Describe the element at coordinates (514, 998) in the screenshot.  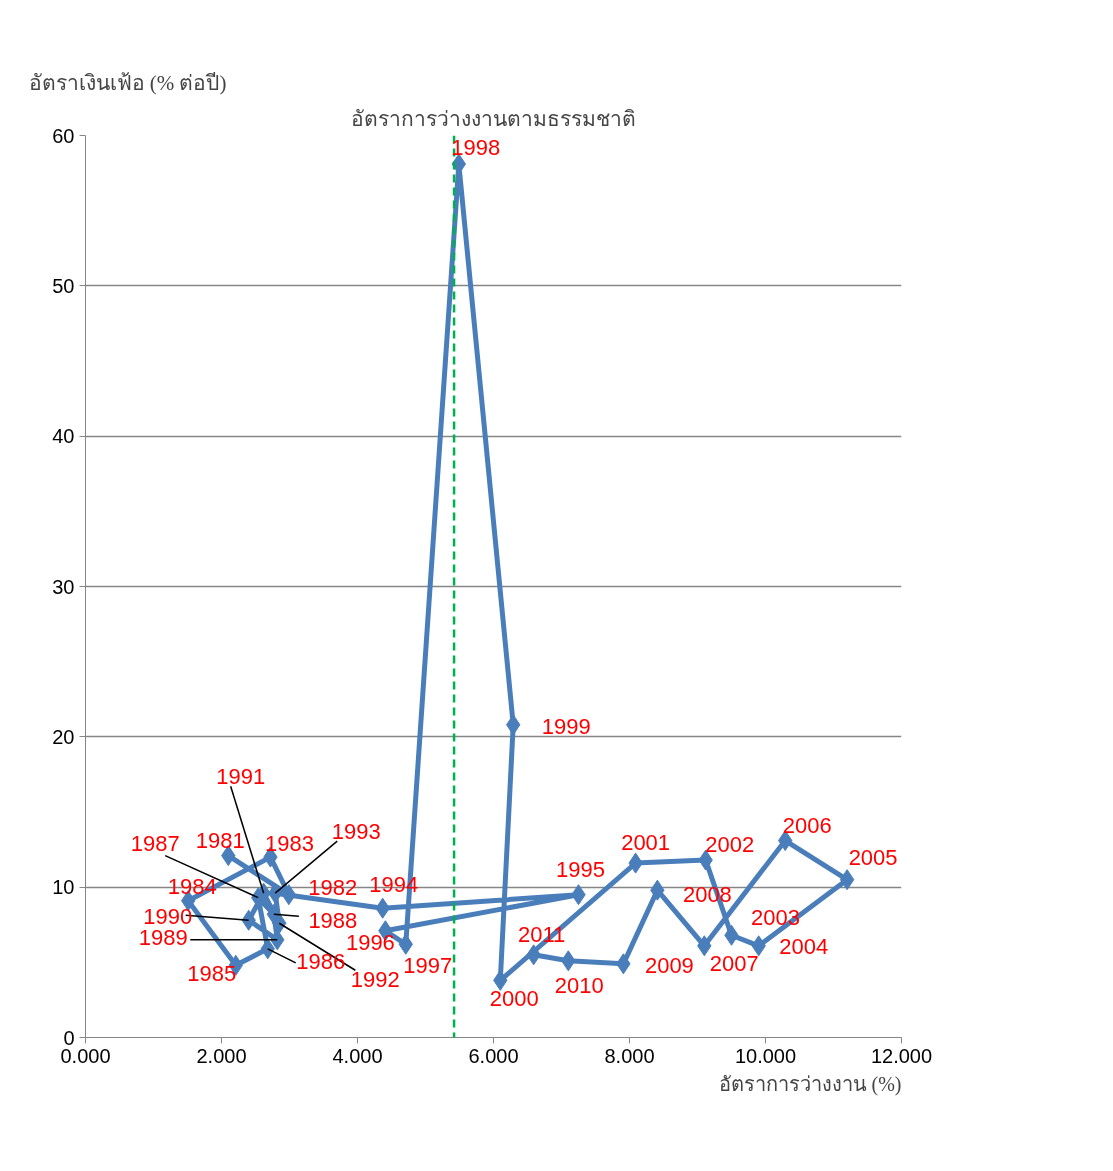
I see `annotation: 2000` at that location.